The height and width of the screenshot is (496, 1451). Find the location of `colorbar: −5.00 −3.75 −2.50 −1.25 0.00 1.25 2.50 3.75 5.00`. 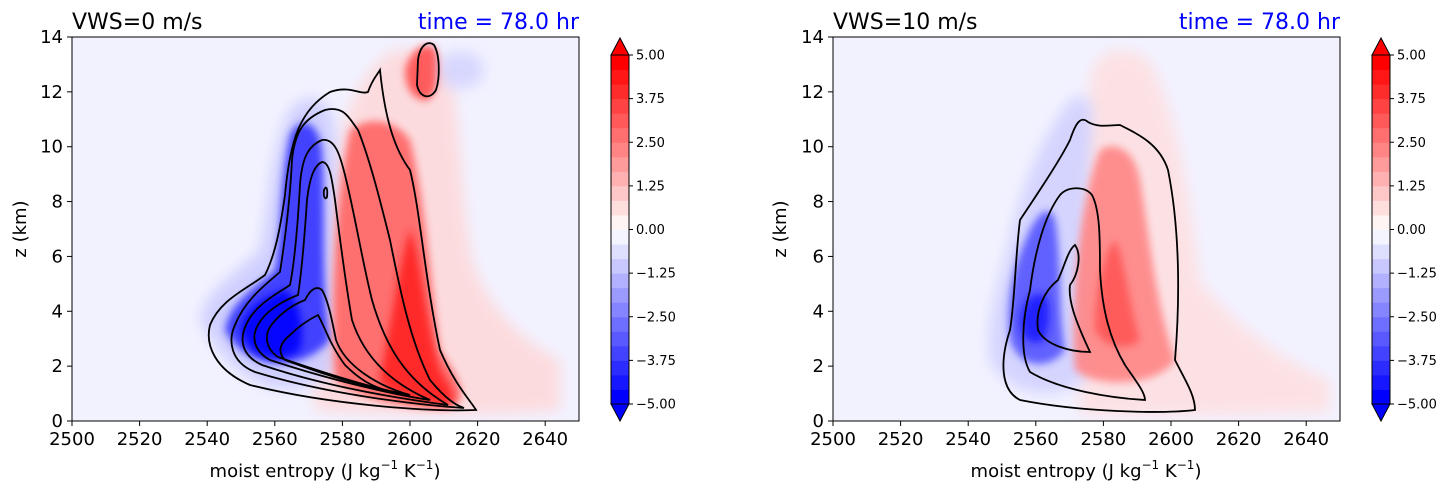

colorbar: −5.00 −3.75 −2.50 −1.25 0.00 1.25 2.50 3.75 5.00 is located at coordinates (643, 229).